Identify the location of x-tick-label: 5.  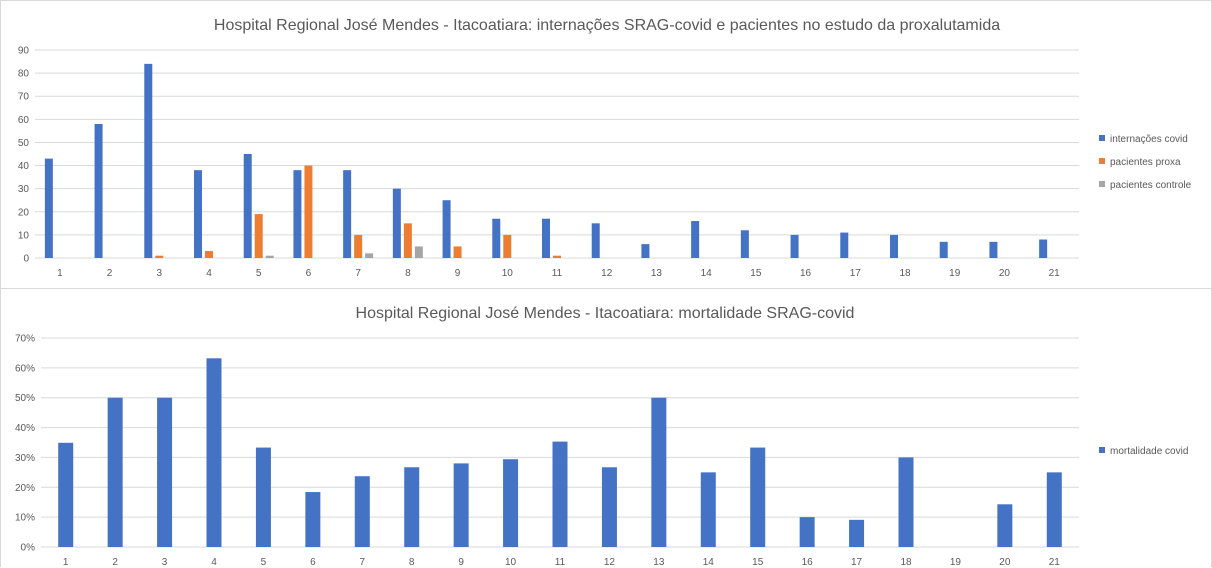
(264, 562).